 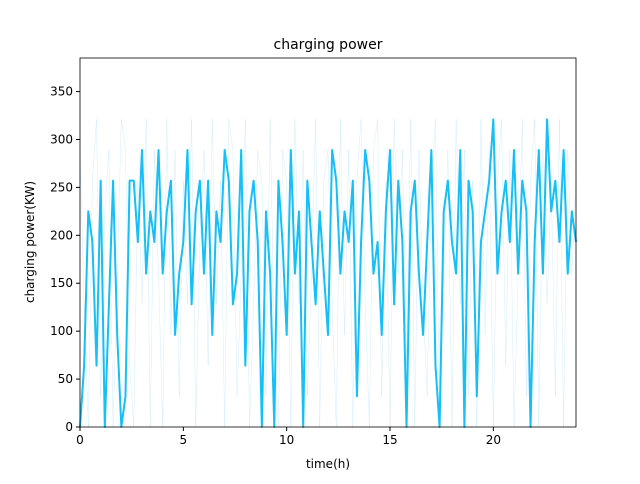 I want to click on x-tick-label: 10, so click(x=286, y=440).